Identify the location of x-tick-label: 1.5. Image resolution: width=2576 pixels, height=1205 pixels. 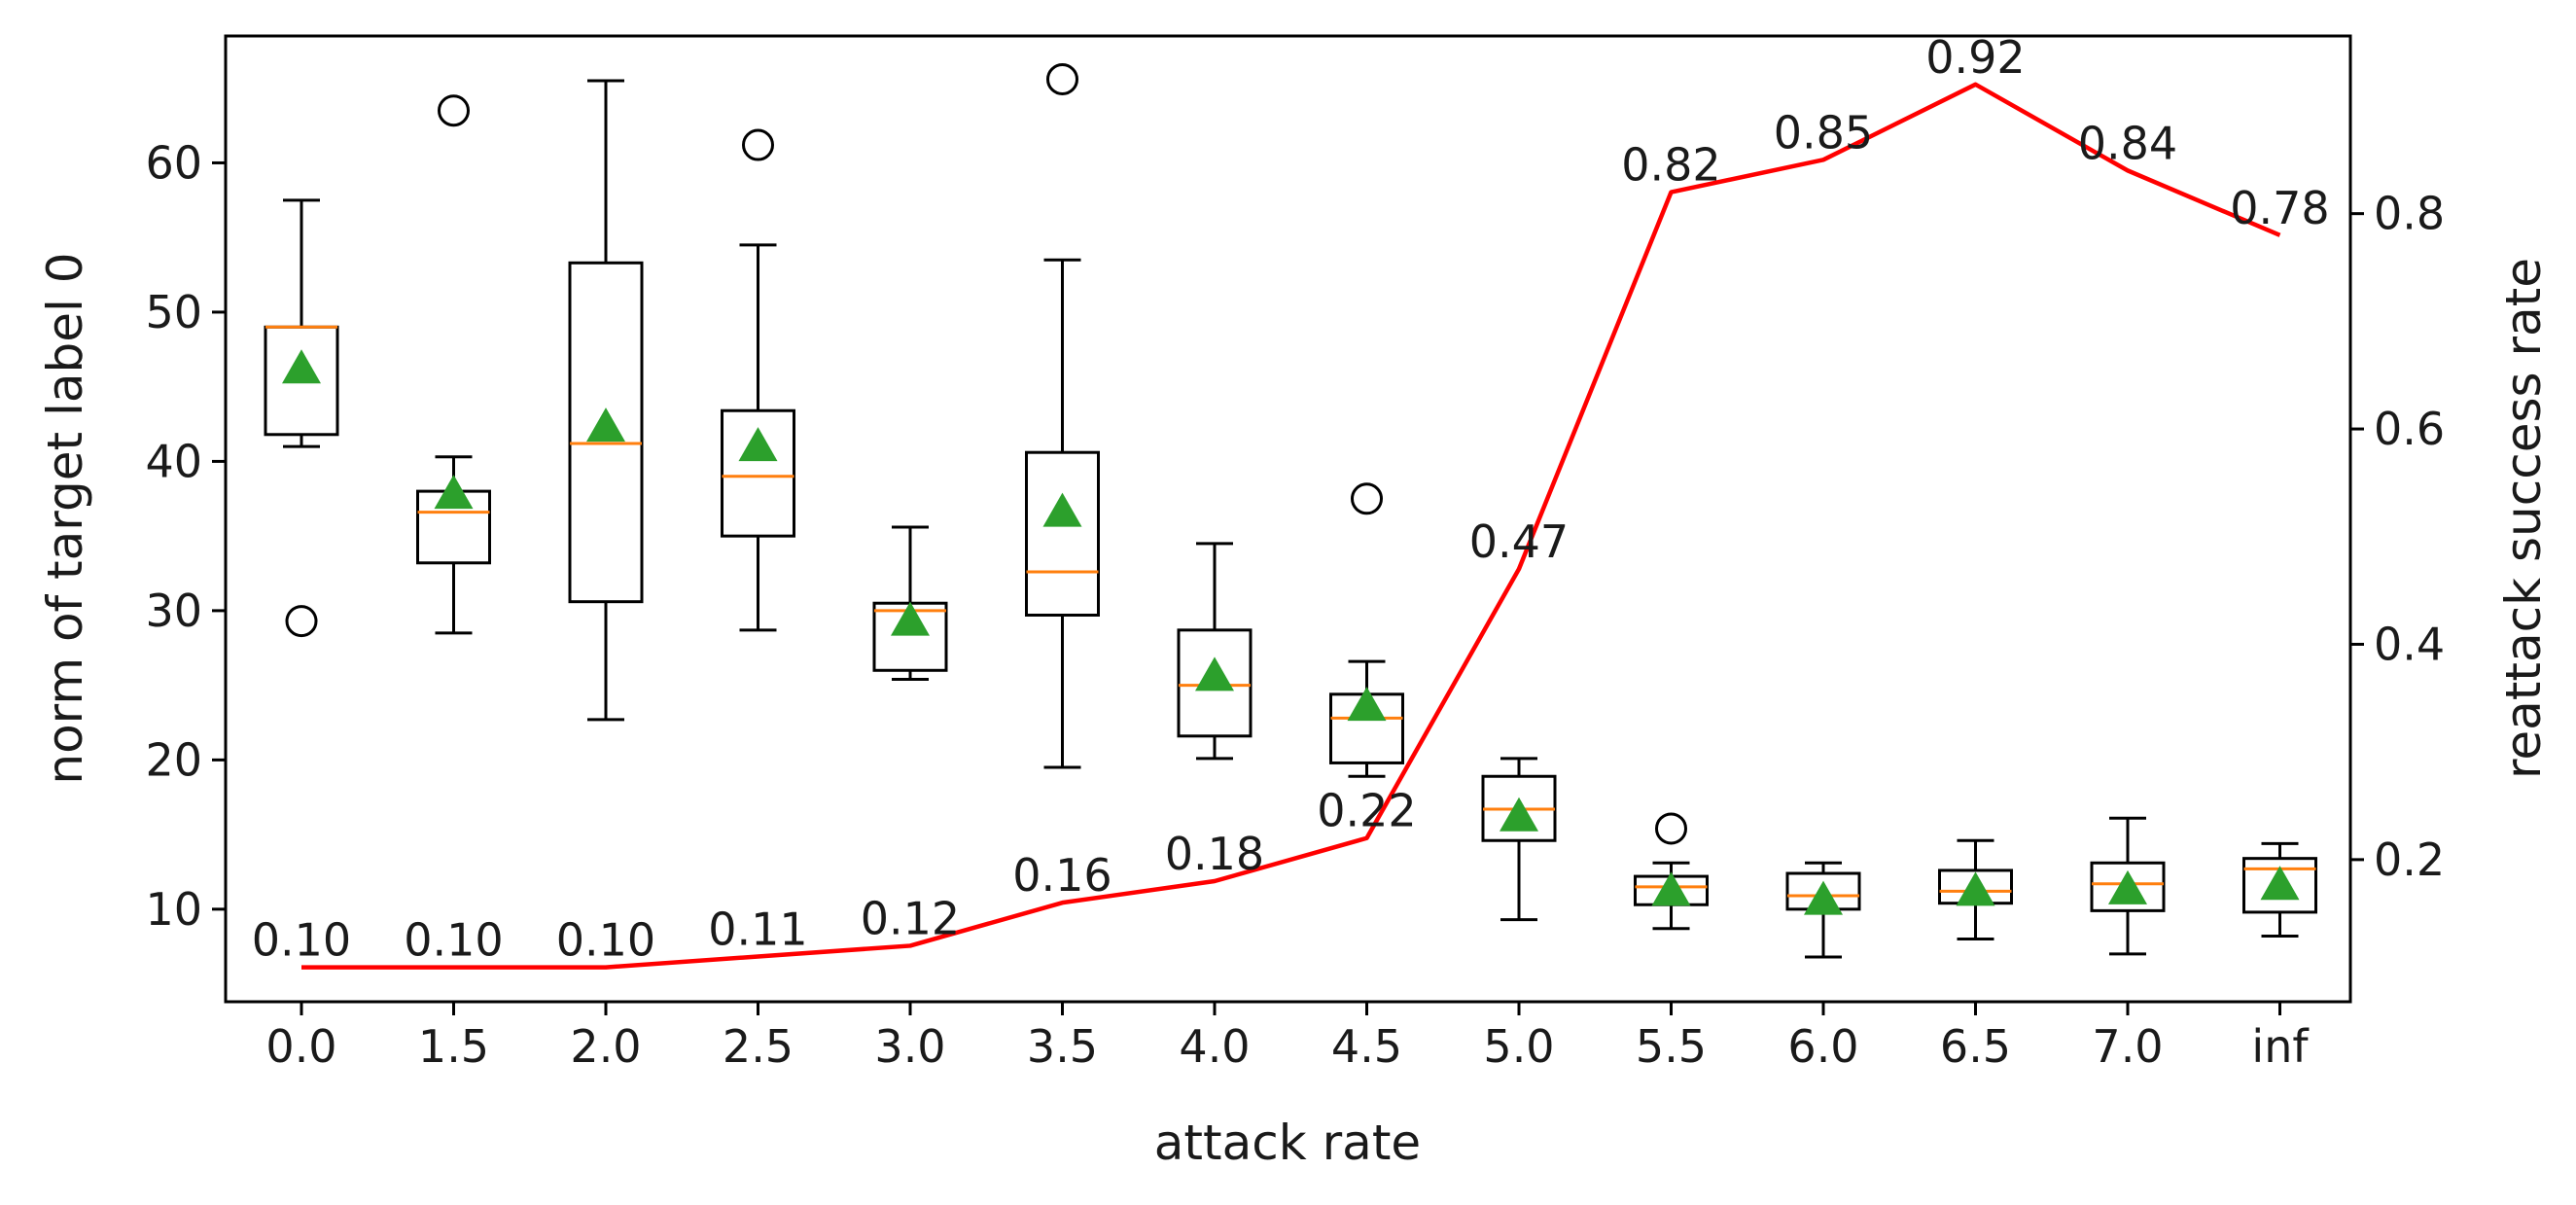
(454, 1046).